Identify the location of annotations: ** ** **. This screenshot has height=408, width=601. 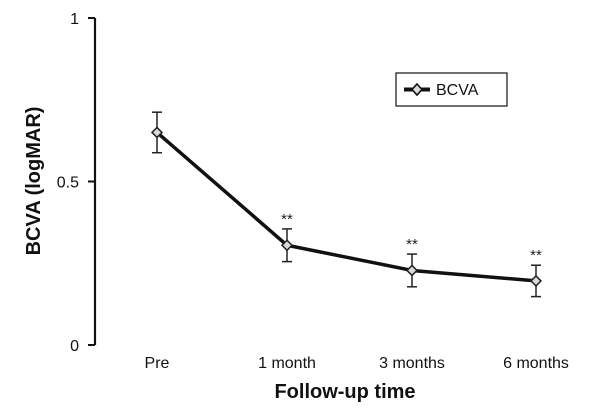
(411, 237).